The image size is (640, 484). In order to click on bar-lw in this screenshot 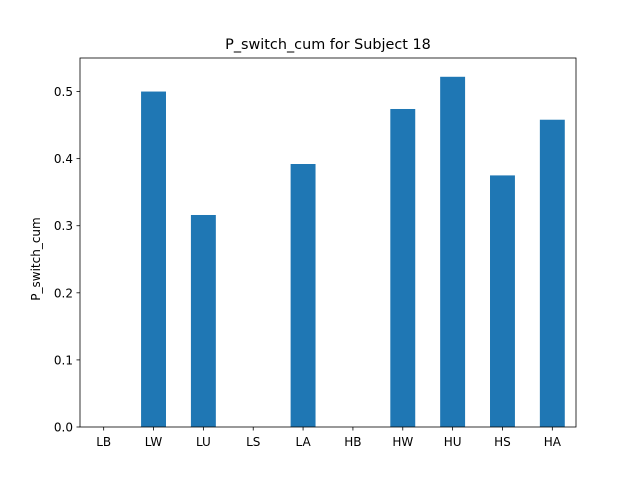, I will do `click(153, 259)`.